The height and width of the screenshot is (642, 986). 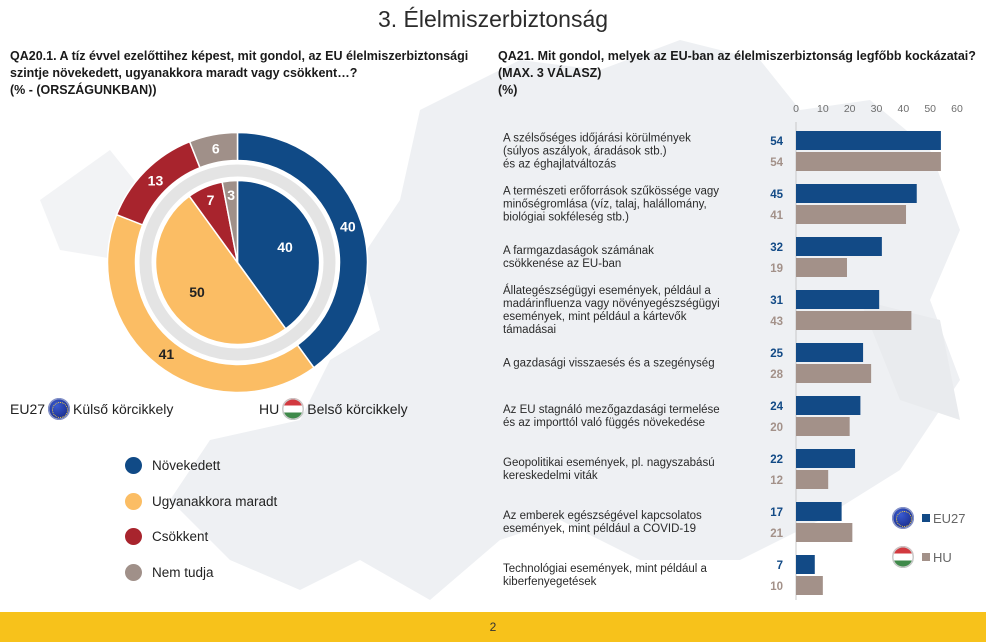 I want to click on category-label-line: minőségromlása (víz, talaj, halállomány,, so click(x=605, y=205).